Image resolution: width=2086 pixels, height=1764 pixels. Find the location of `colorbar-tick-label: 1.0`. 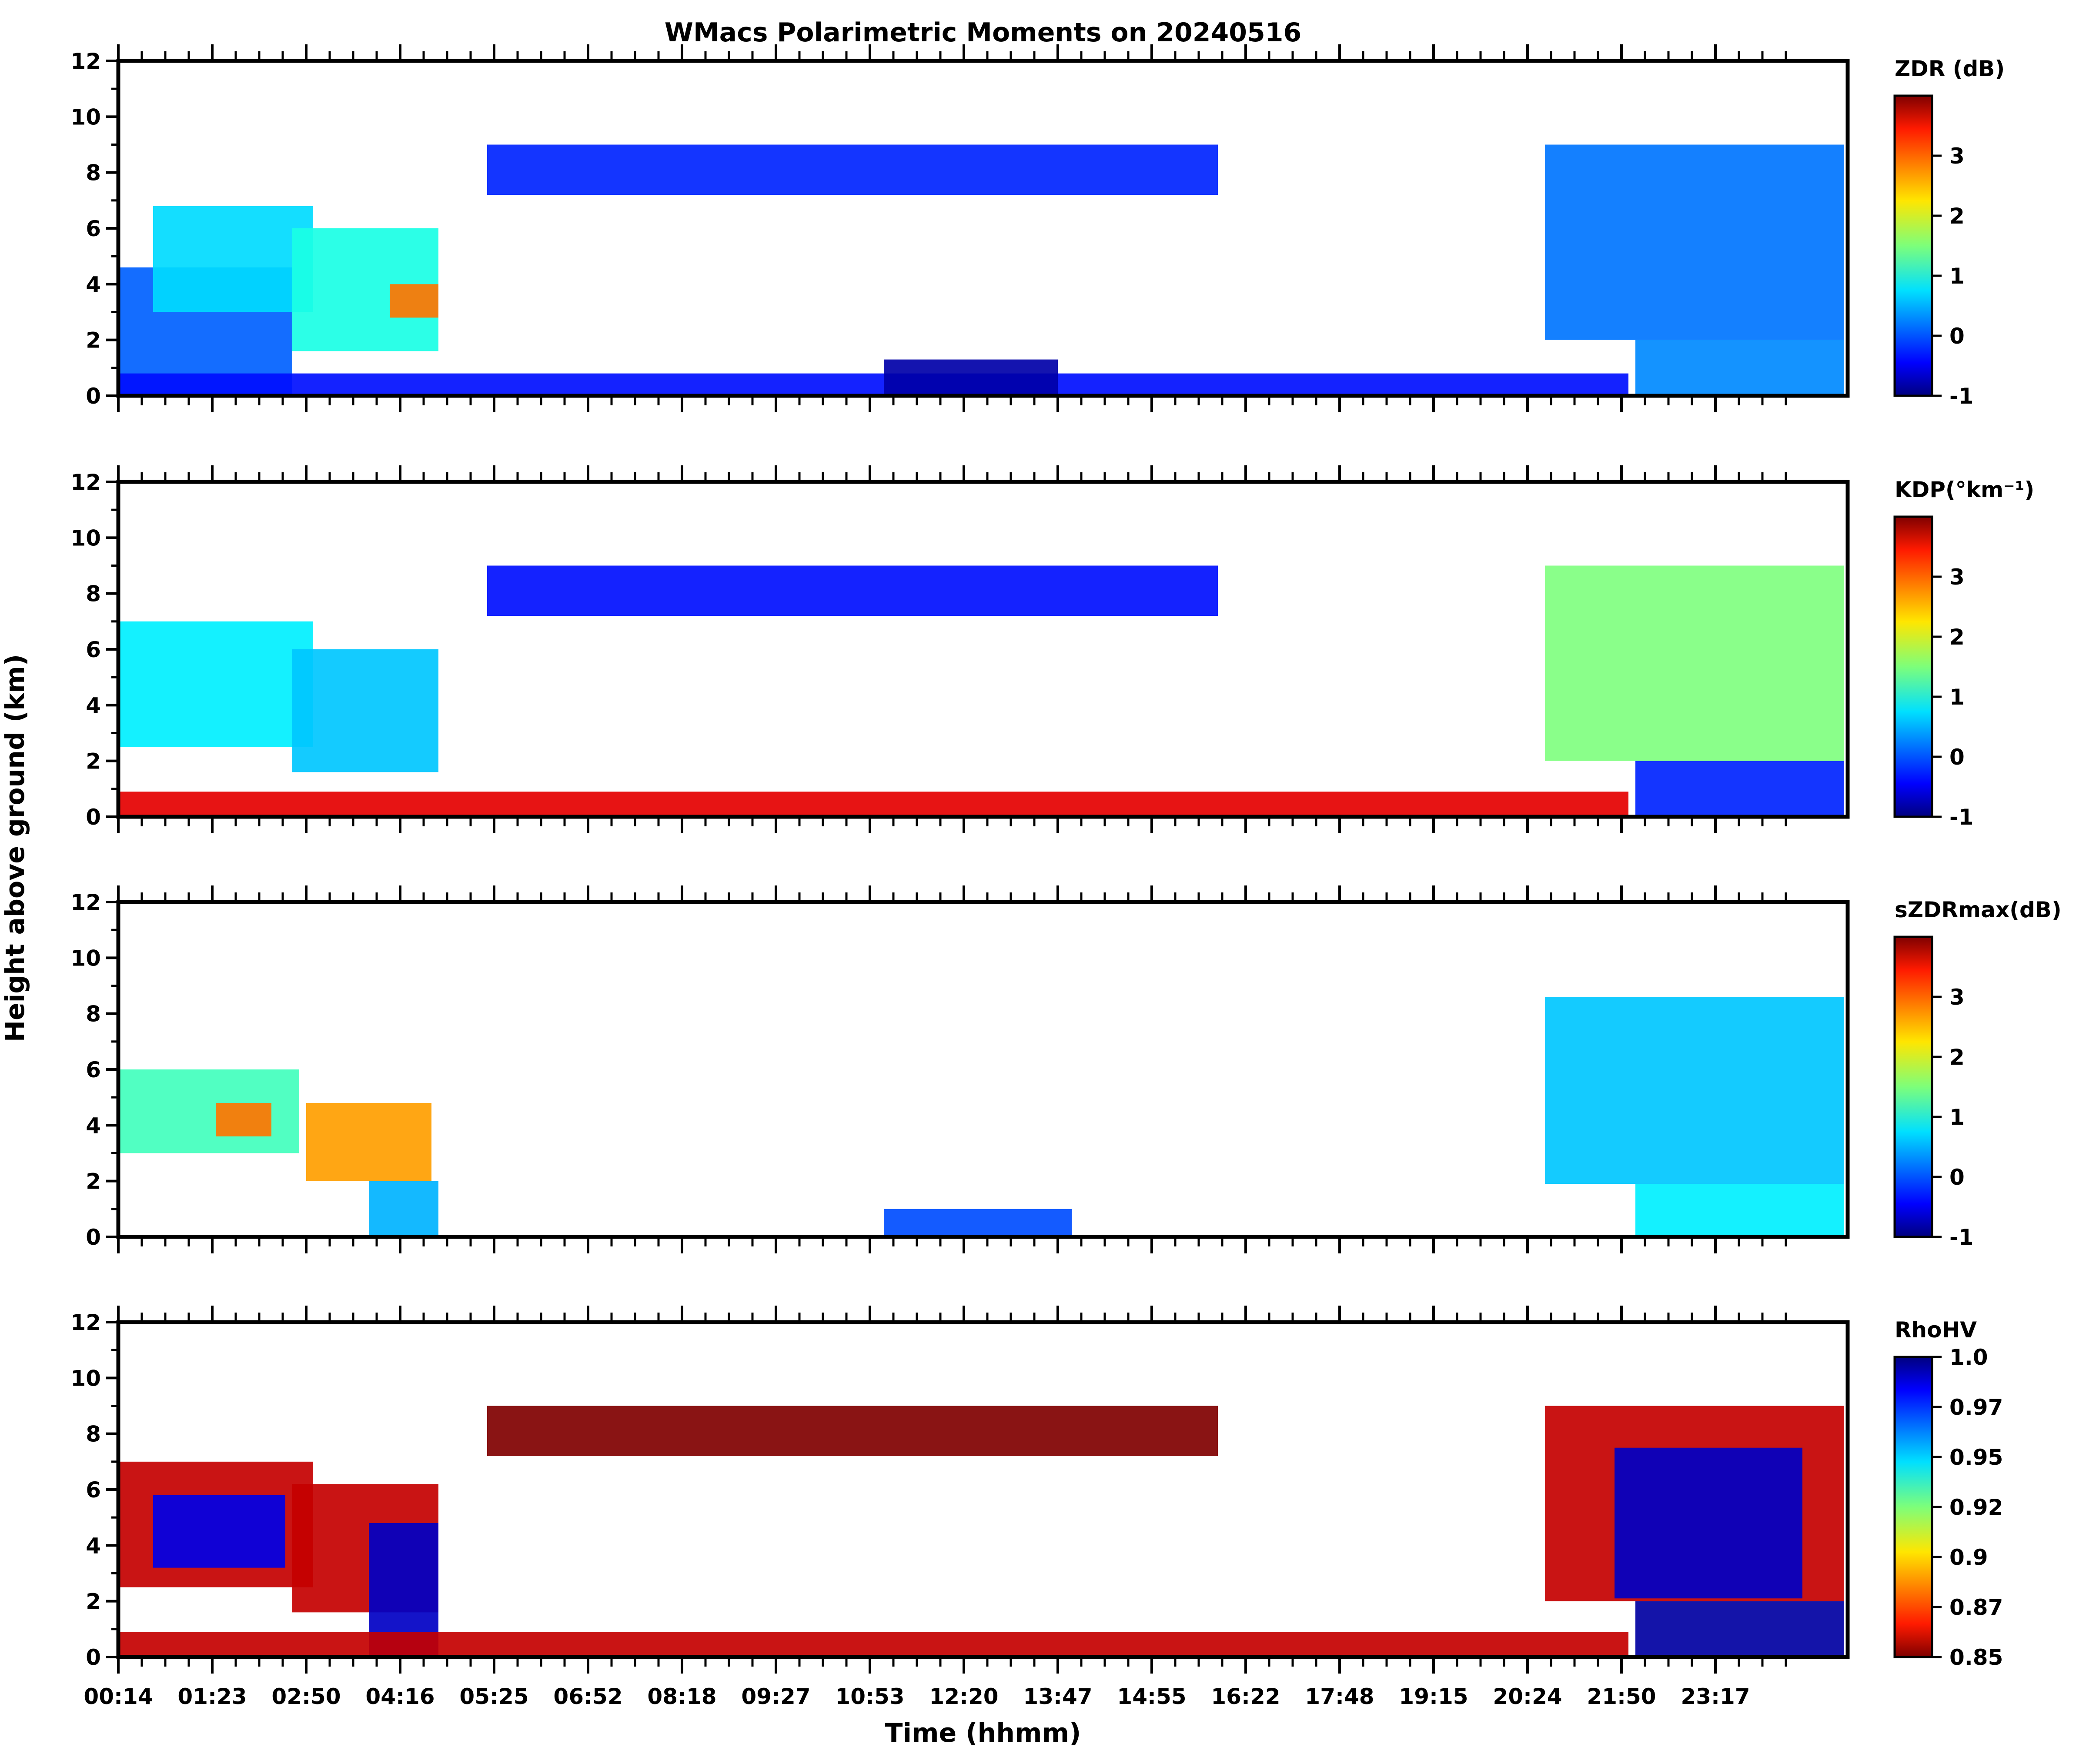

colorbar-tick-label: 1.0 is located at coordinates (1968, 1357).